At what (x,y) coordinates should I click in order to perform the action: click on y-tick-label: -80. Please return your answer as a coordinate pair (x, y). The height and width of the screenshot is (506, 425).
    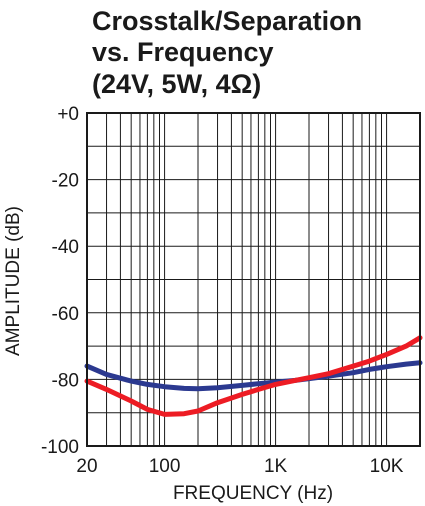
    Looking at the image, I should click on (65, 380).